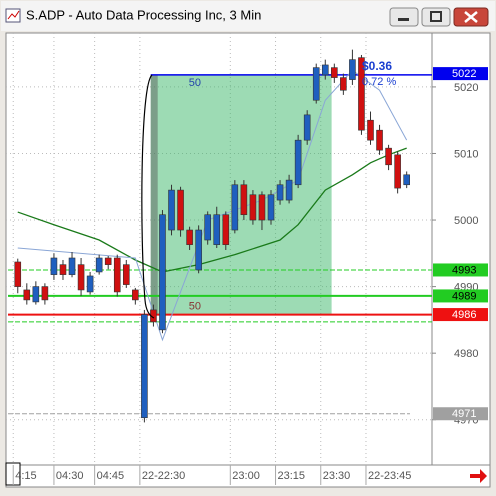 This screenshot has height=496, width=496. What do you see at coordinates (478, 476) in the screenshot?
I see `scroll-arrow` at bounding box center [478, 476].